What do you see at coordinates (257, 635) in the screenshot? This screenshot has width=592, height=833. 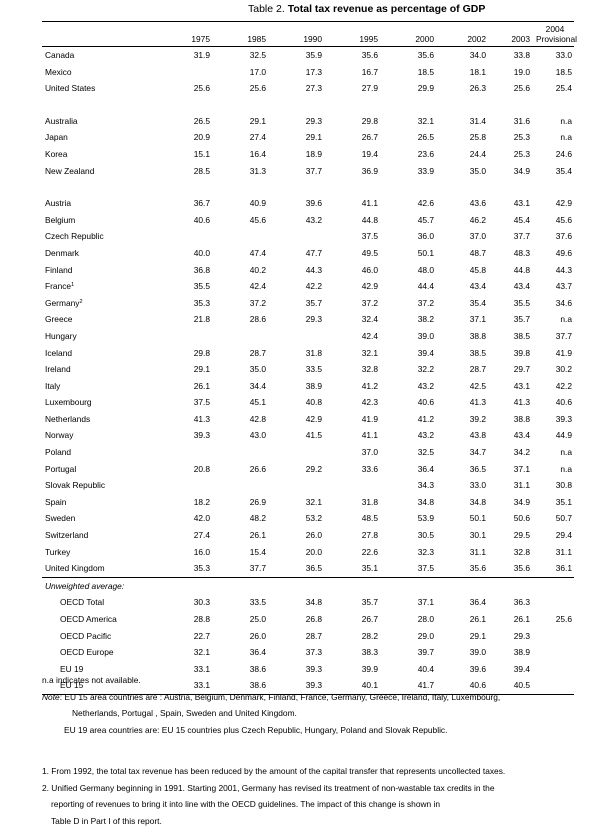 I see `table-cell: 26.0` at bounding box center [257, 635].